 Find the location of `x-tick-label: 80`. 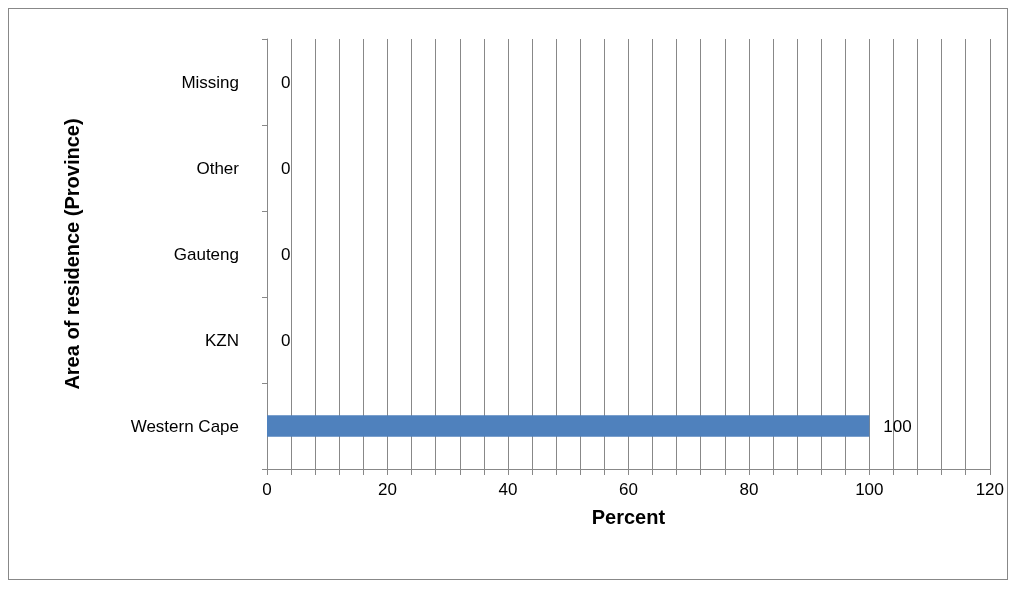

x-tick-label: 80 is located at coordinates (749, 489).